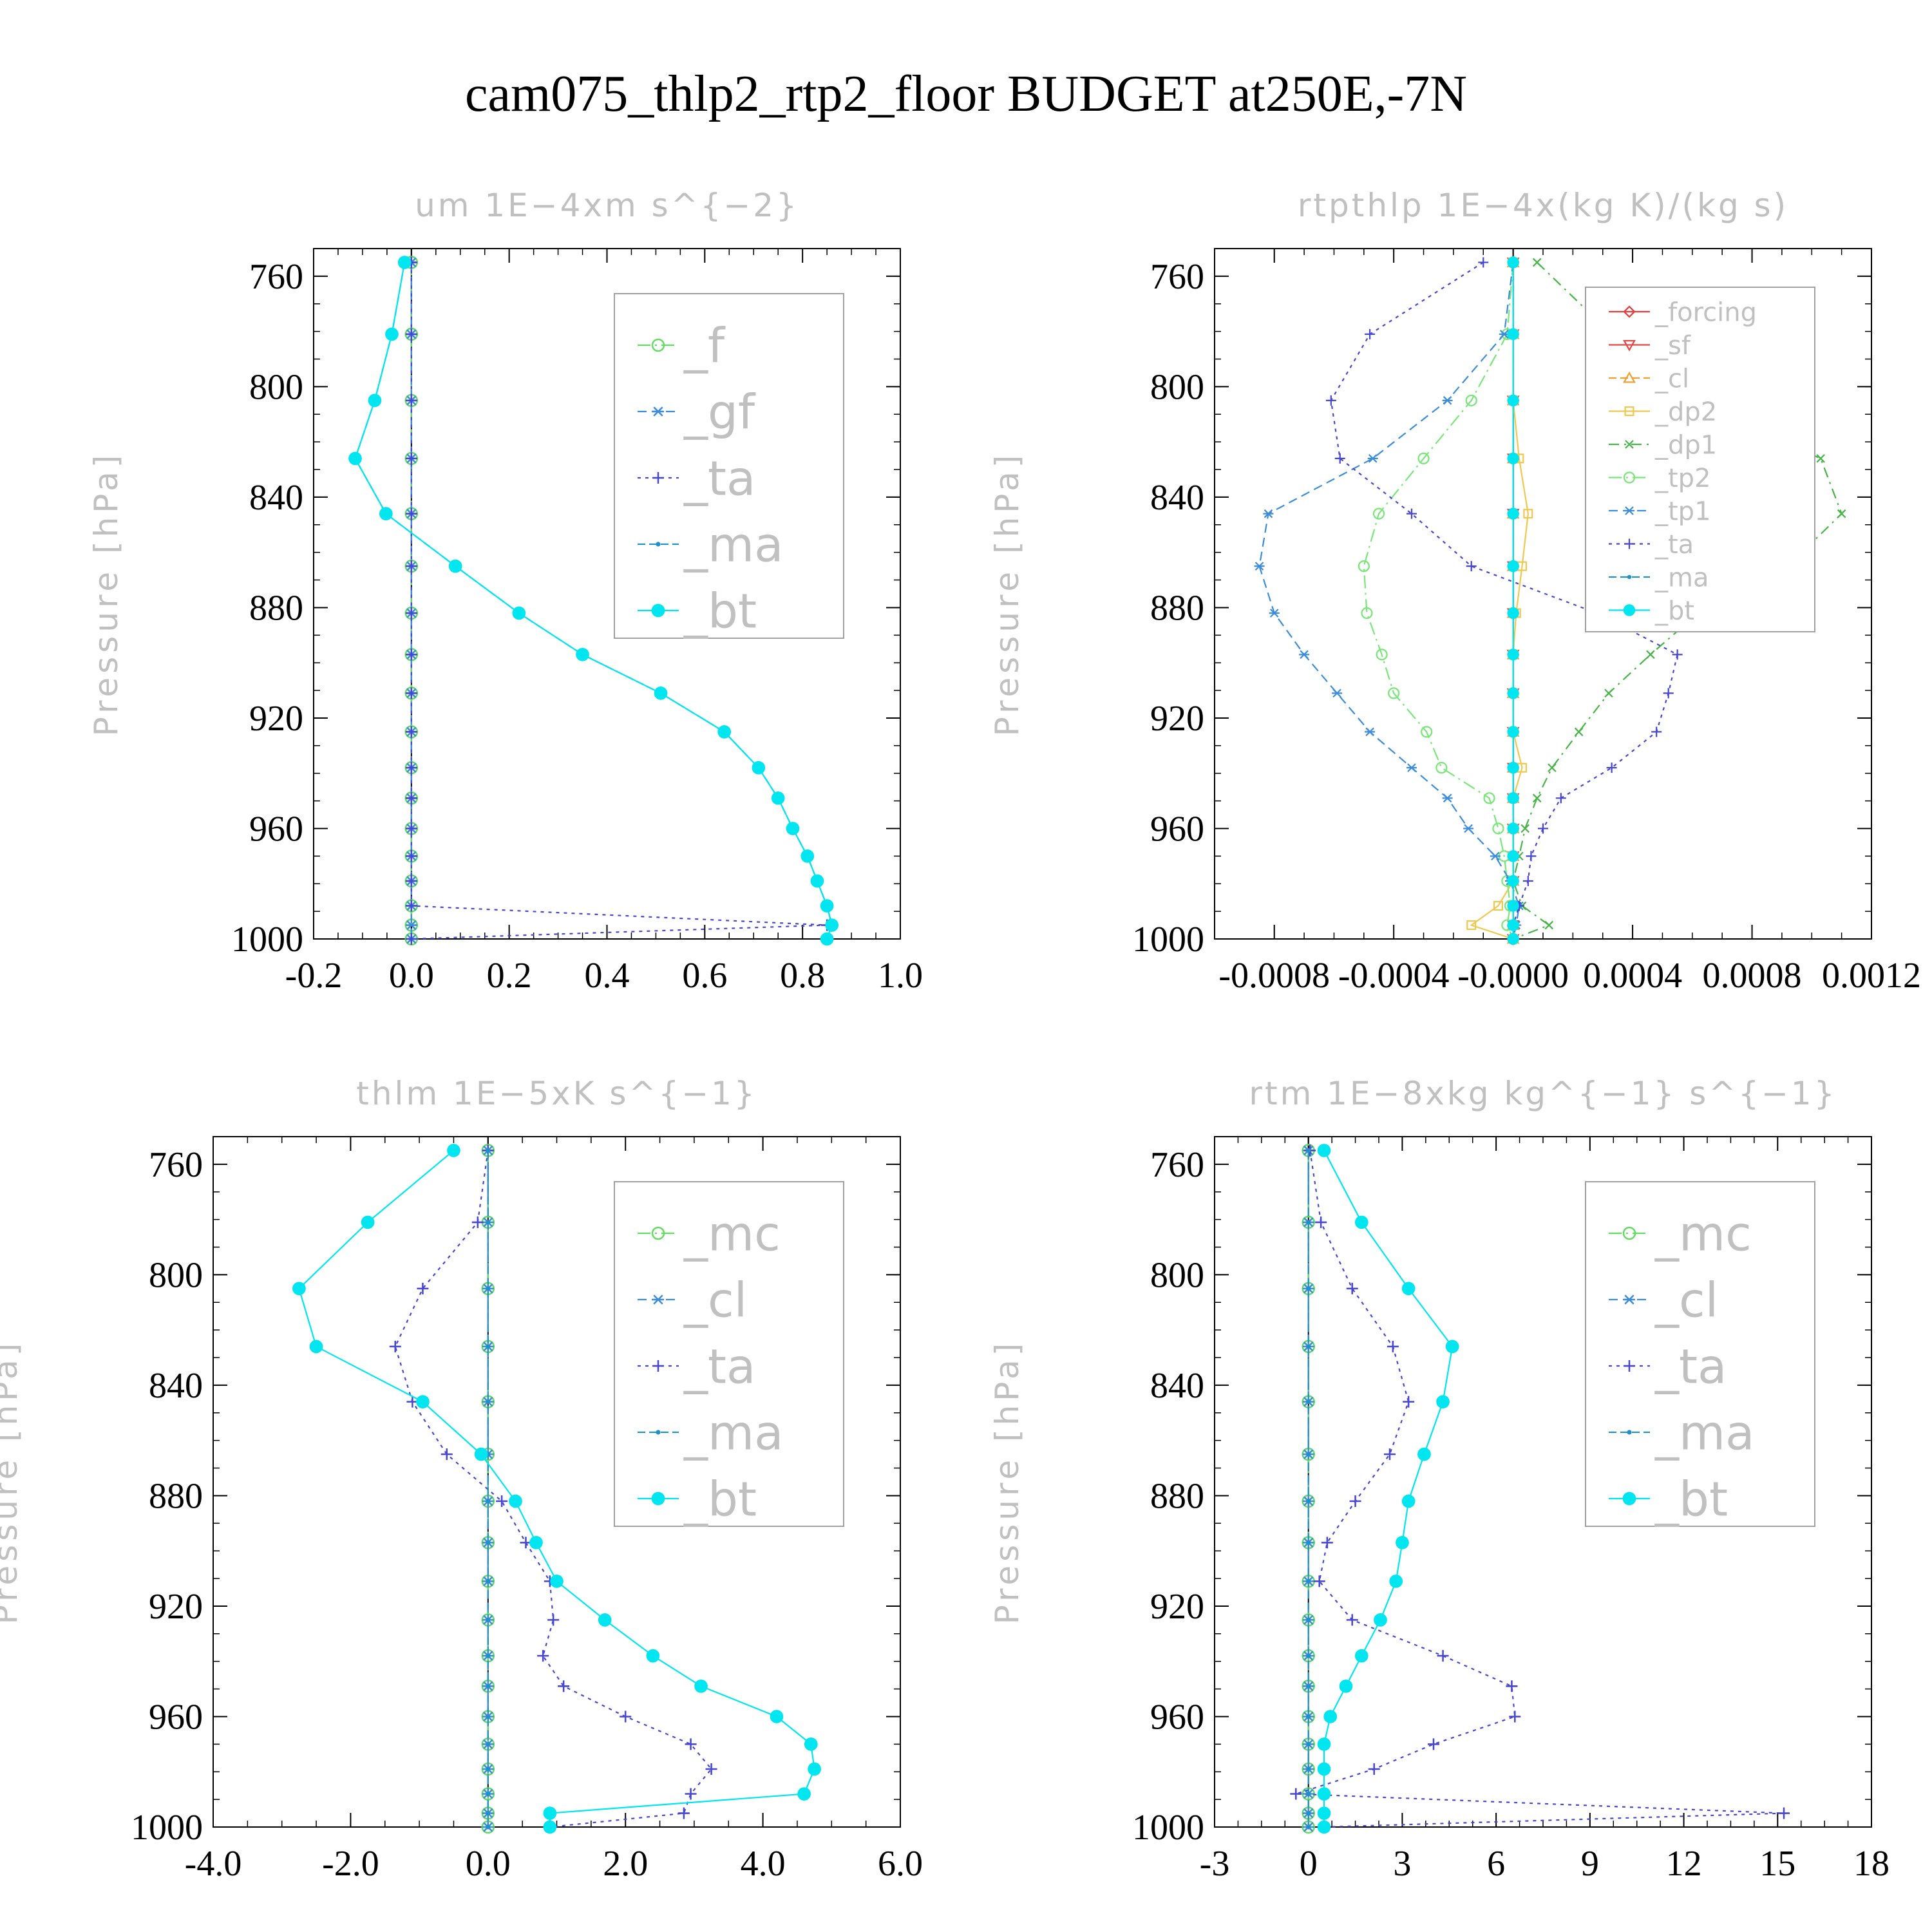 This screenshot has width=1932, height=1932. I want to click on legend-box, so click(1700, 1354).